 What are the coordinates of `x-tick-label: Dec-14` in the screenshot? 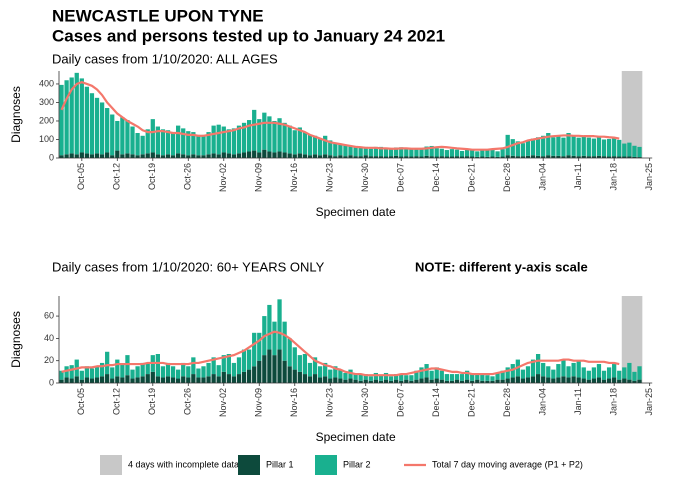 It's located at (436, 177).